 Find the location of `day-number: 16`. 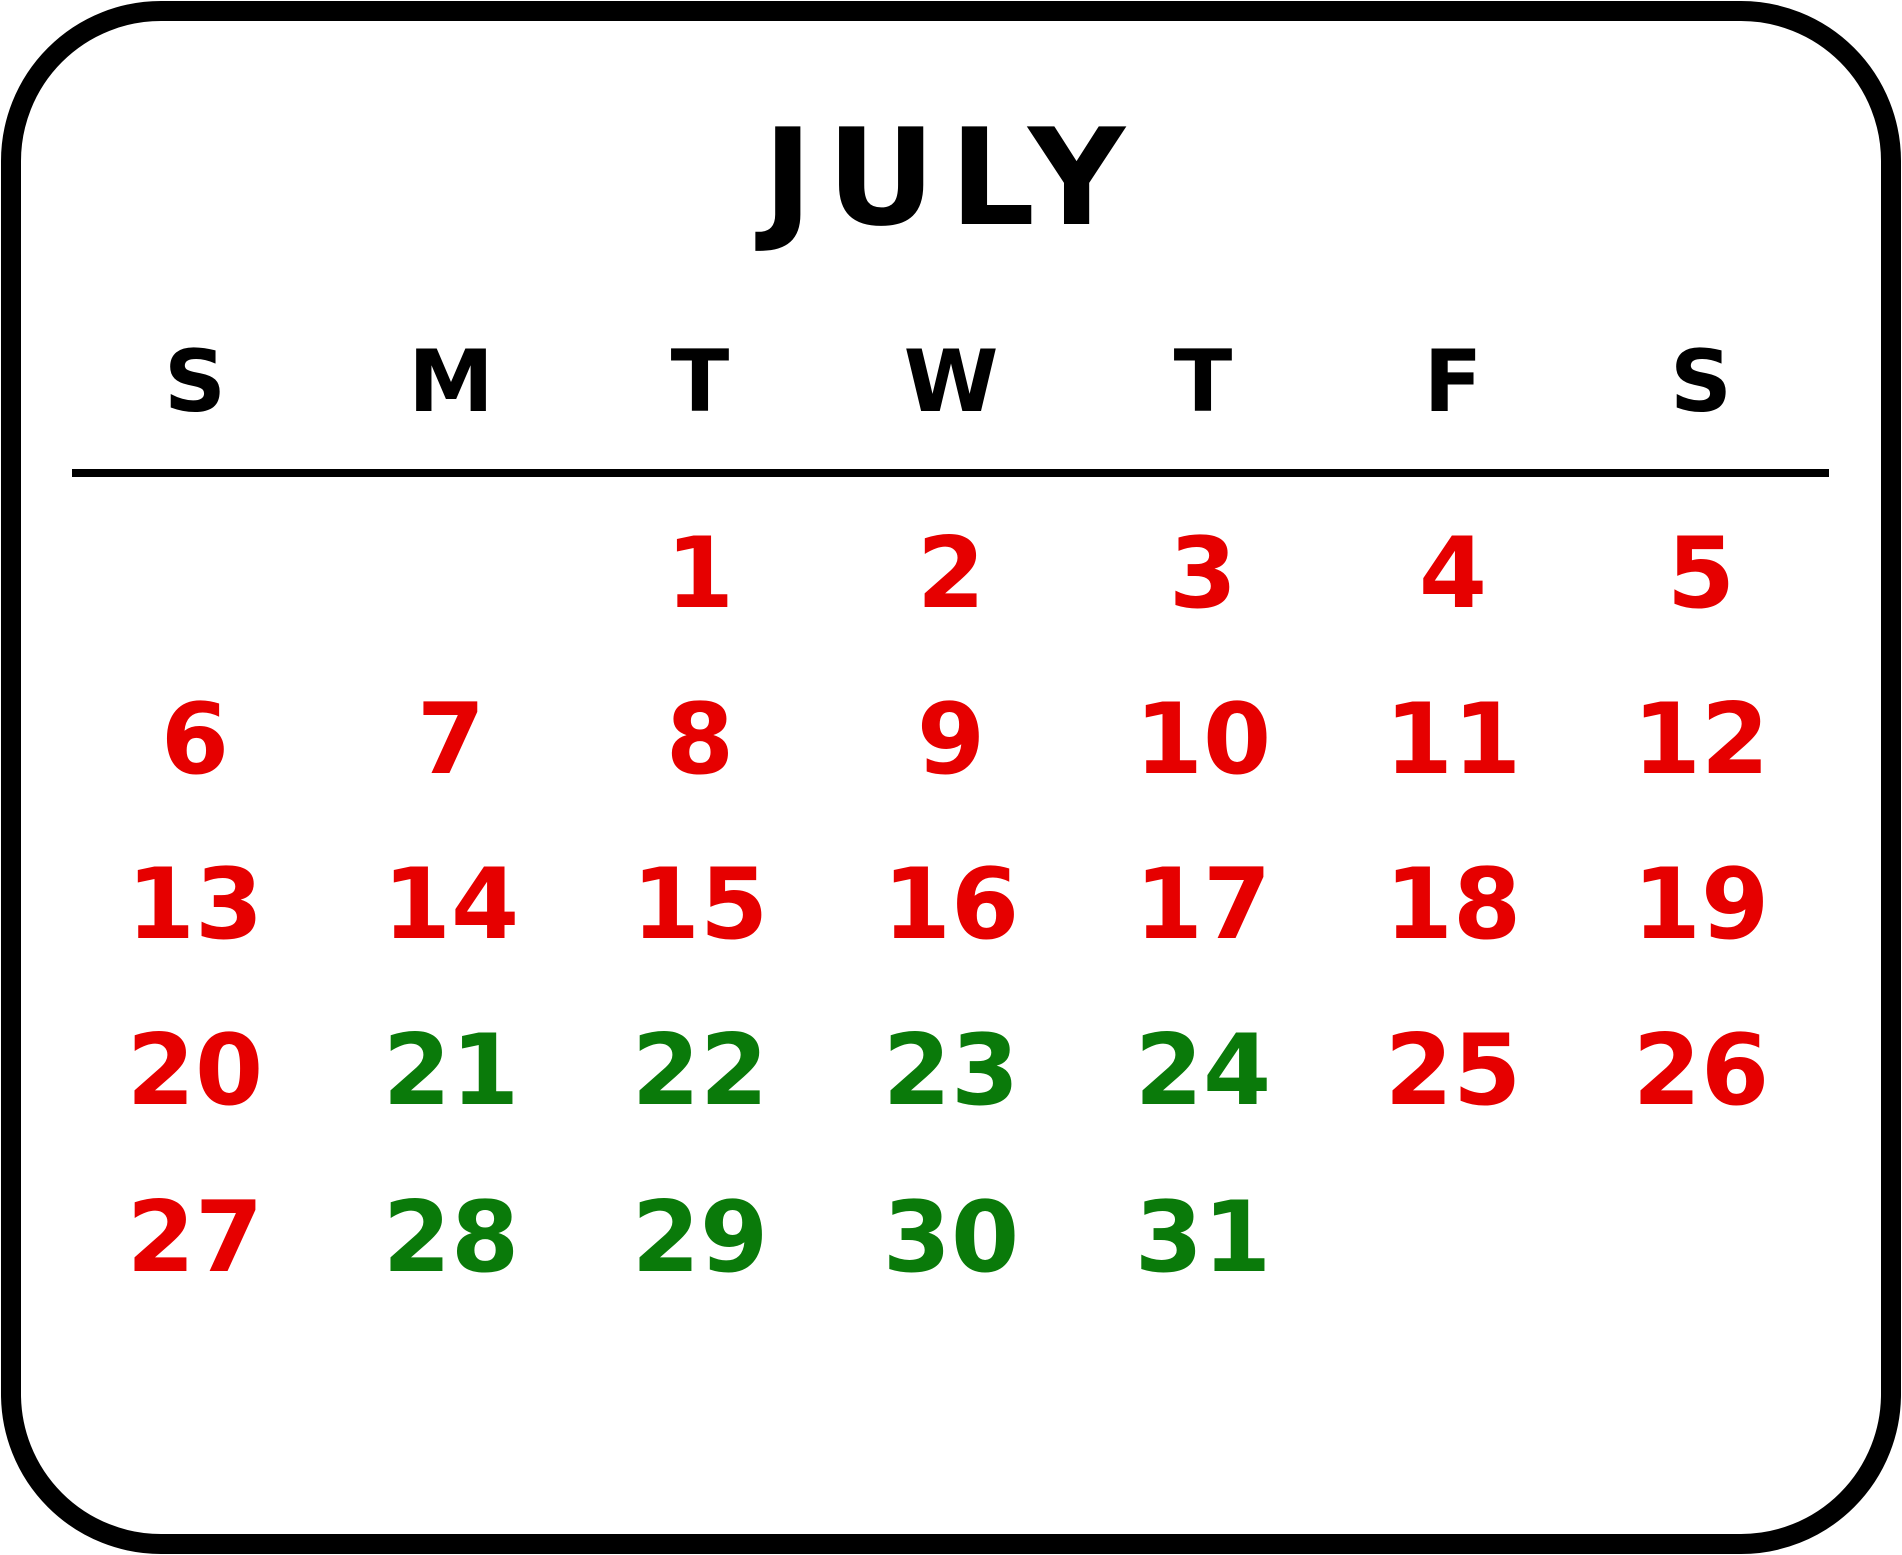

day-number: 16 is located at coordinates (951, 905).